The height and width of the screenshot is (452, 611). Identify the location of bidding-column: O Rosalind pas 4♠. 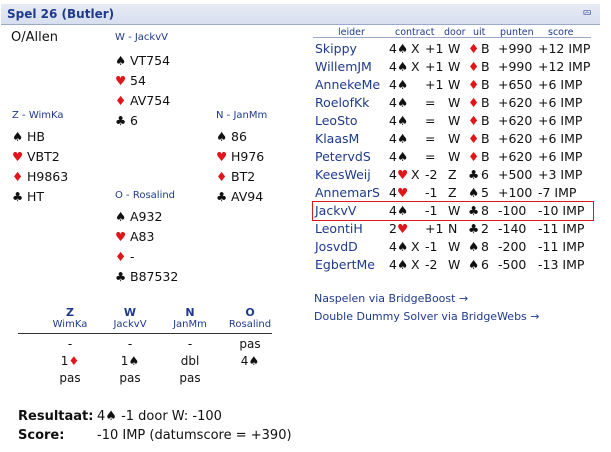
(250, 346).